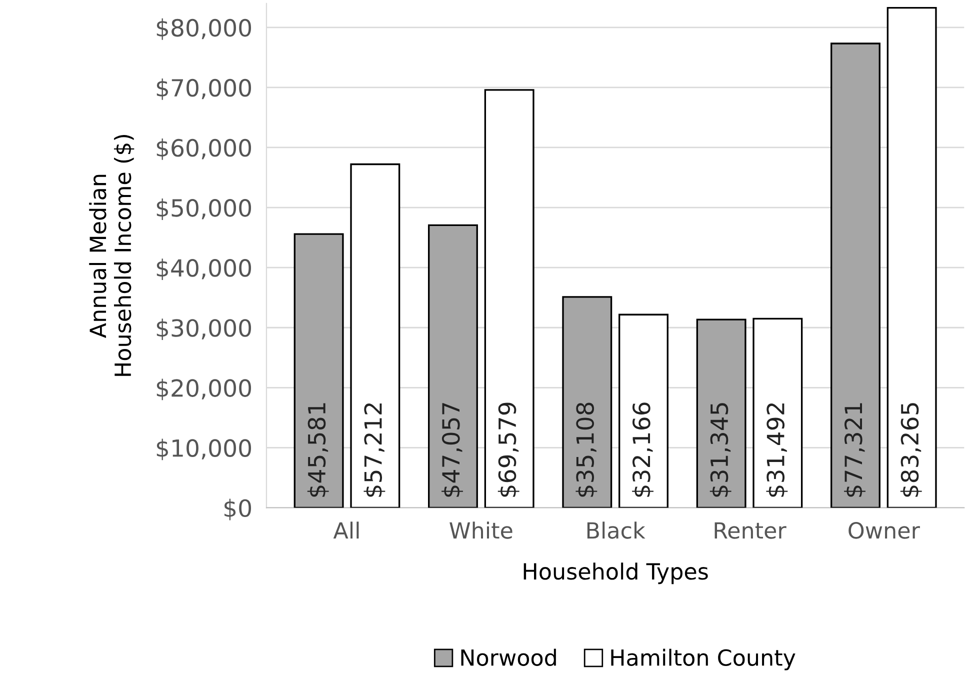 The width and height of the screenshot is (969, 677). What do you see at coordinates (204, 329) in the screenshot?
I see `y-tick-label: $30,000` at bounding box center [204, 329].